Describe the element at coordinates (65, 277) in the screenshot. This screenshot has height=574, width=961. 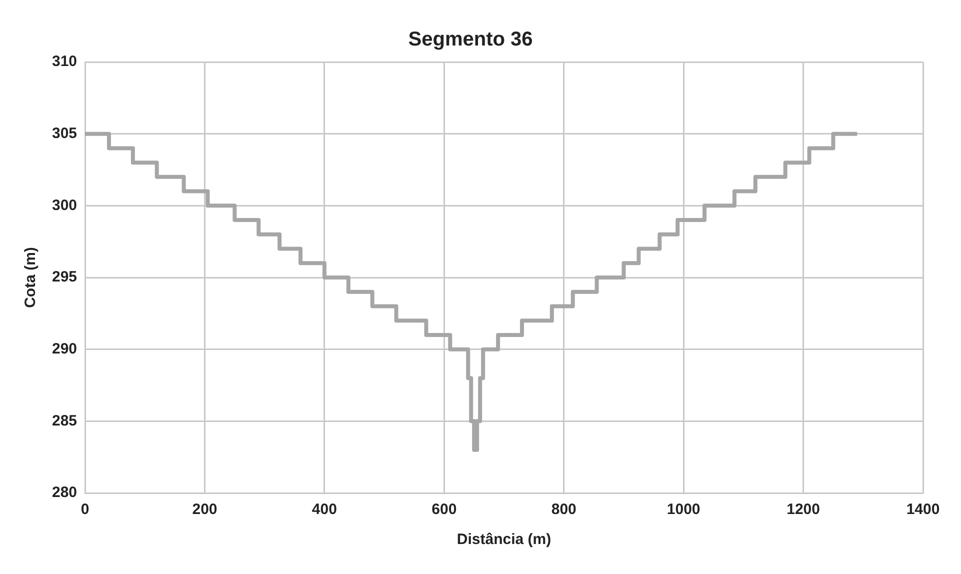
I see `y-tick-label: 295` at that location.